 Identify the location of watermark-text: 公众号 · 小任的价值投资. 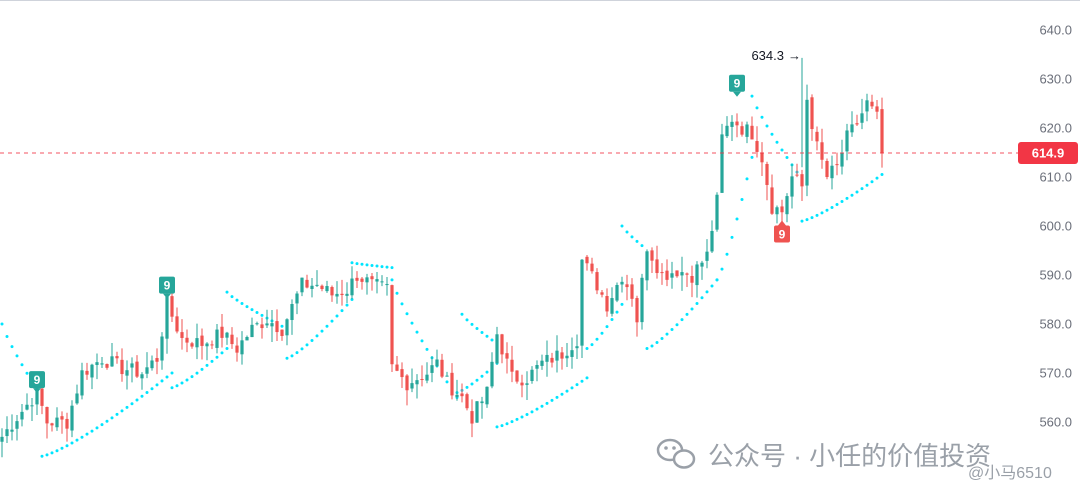
(849, 456).